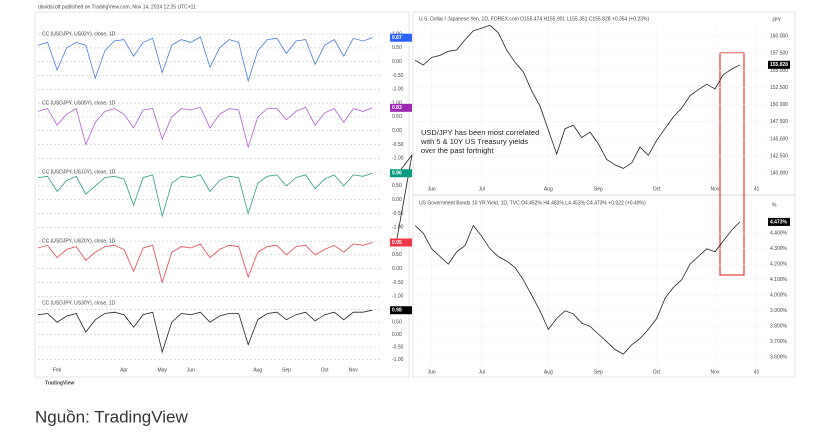 The height and width of the screenshot is (443, 829). Describe the element at coordinates (779, 139) in the screenshot. I see `y-tick-label: 145.000` at that location.